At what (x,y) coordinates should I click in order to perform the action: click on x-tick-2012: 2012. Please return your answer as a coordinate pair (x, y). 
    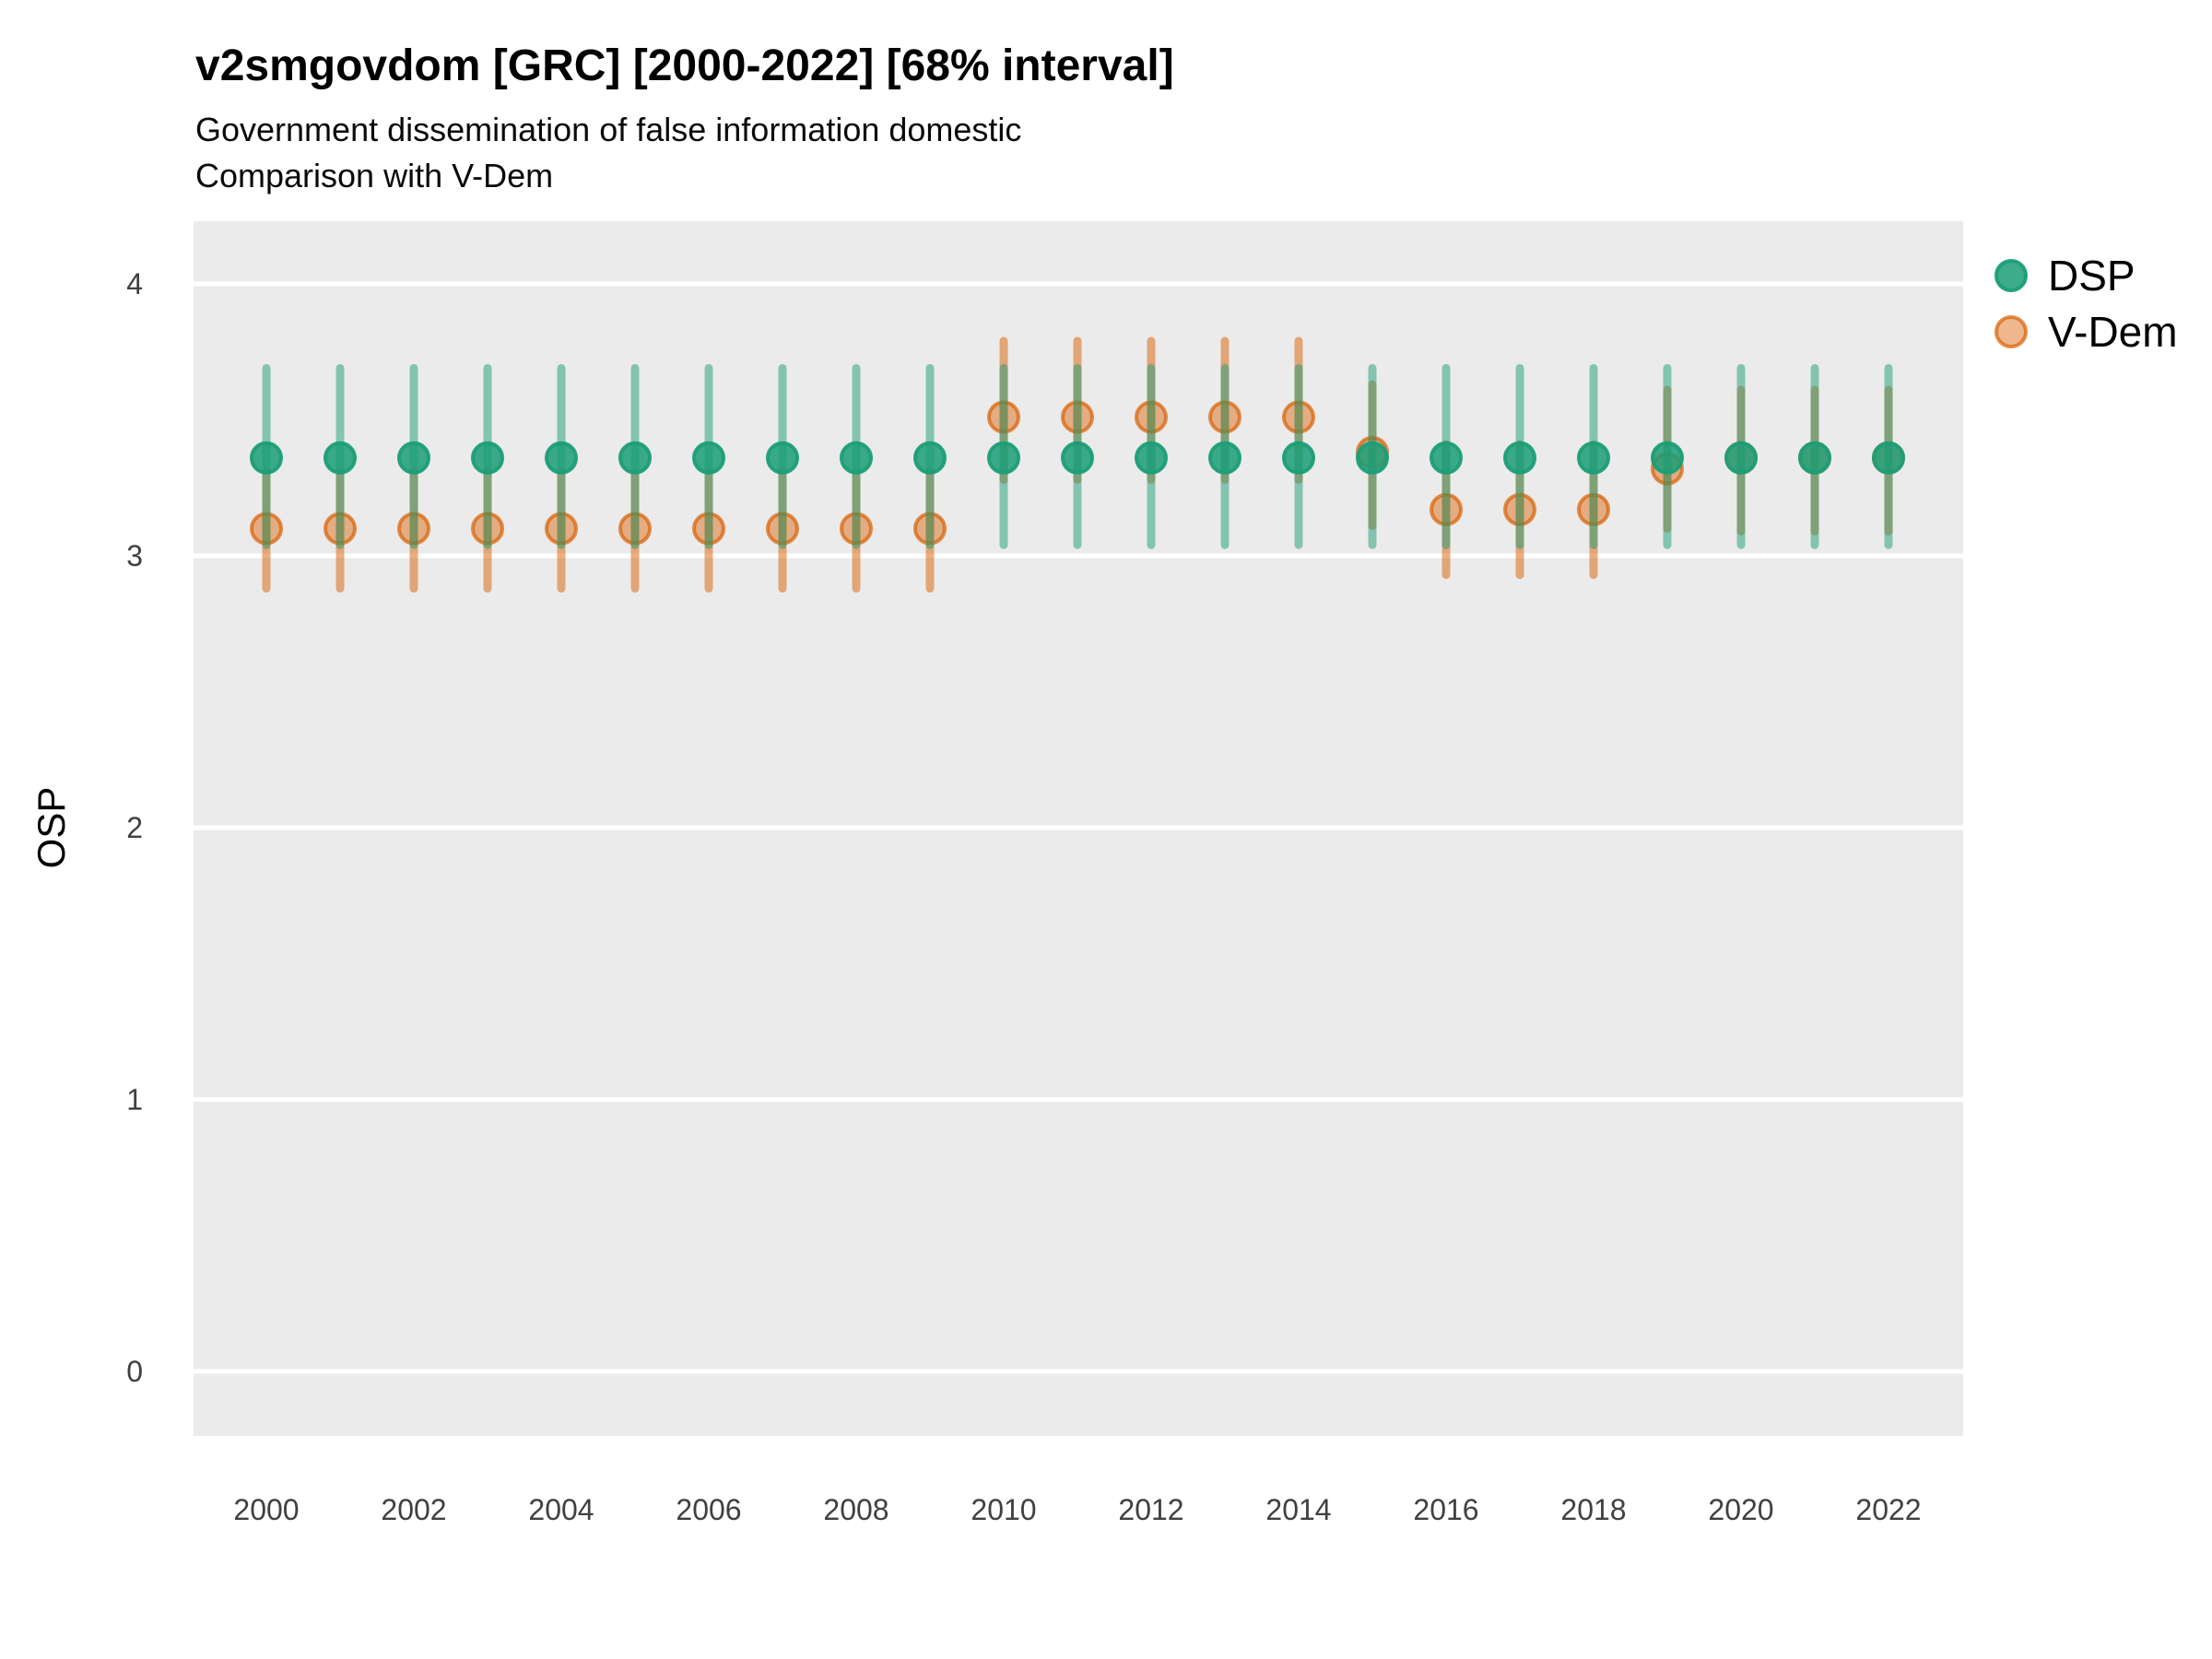
    Looking at the image, I should click on (1151, 1509).